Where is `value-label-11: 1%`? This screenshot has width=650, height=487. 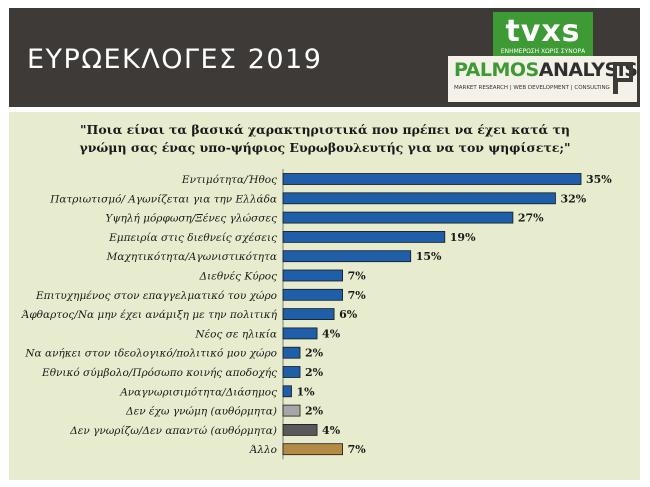
value-label-11: 1% is located at coordinates (306, 391).